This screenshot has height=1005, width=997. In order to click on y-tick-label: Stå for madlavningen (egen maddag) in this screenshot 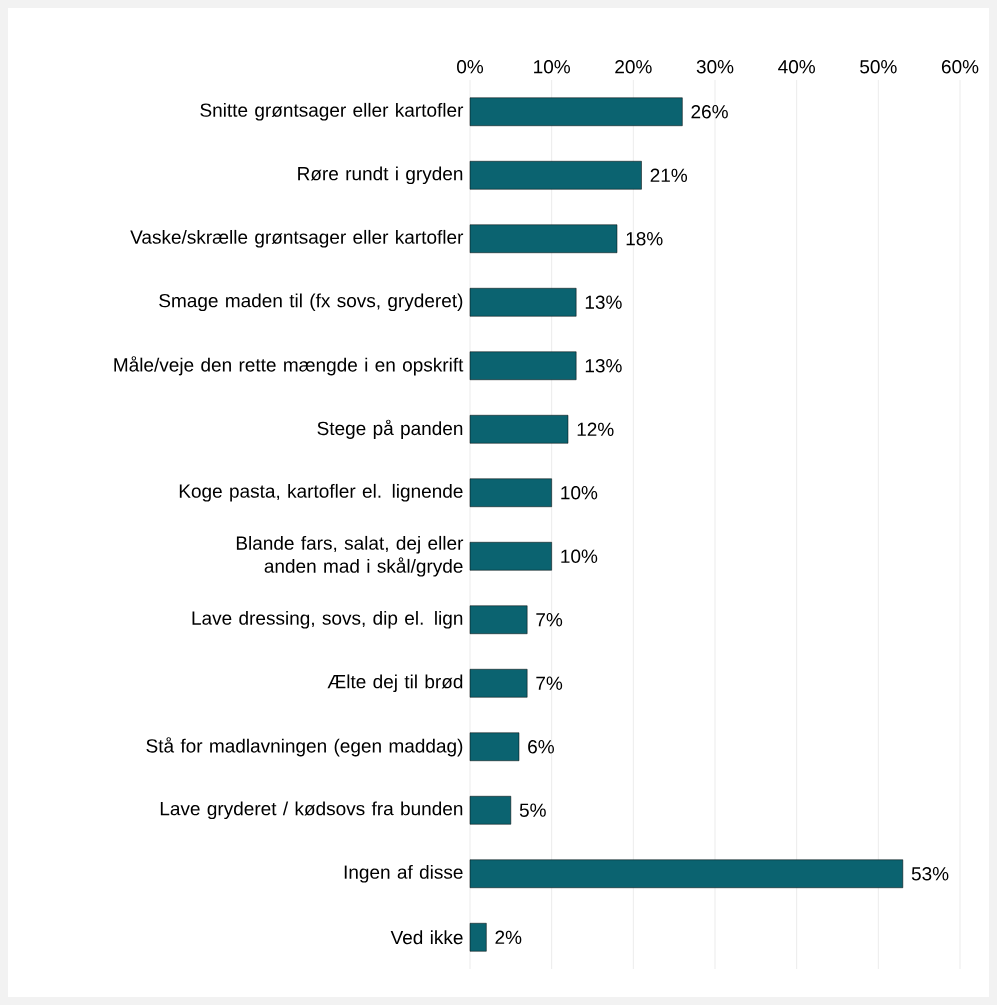, I will do `click(304, 747)`.